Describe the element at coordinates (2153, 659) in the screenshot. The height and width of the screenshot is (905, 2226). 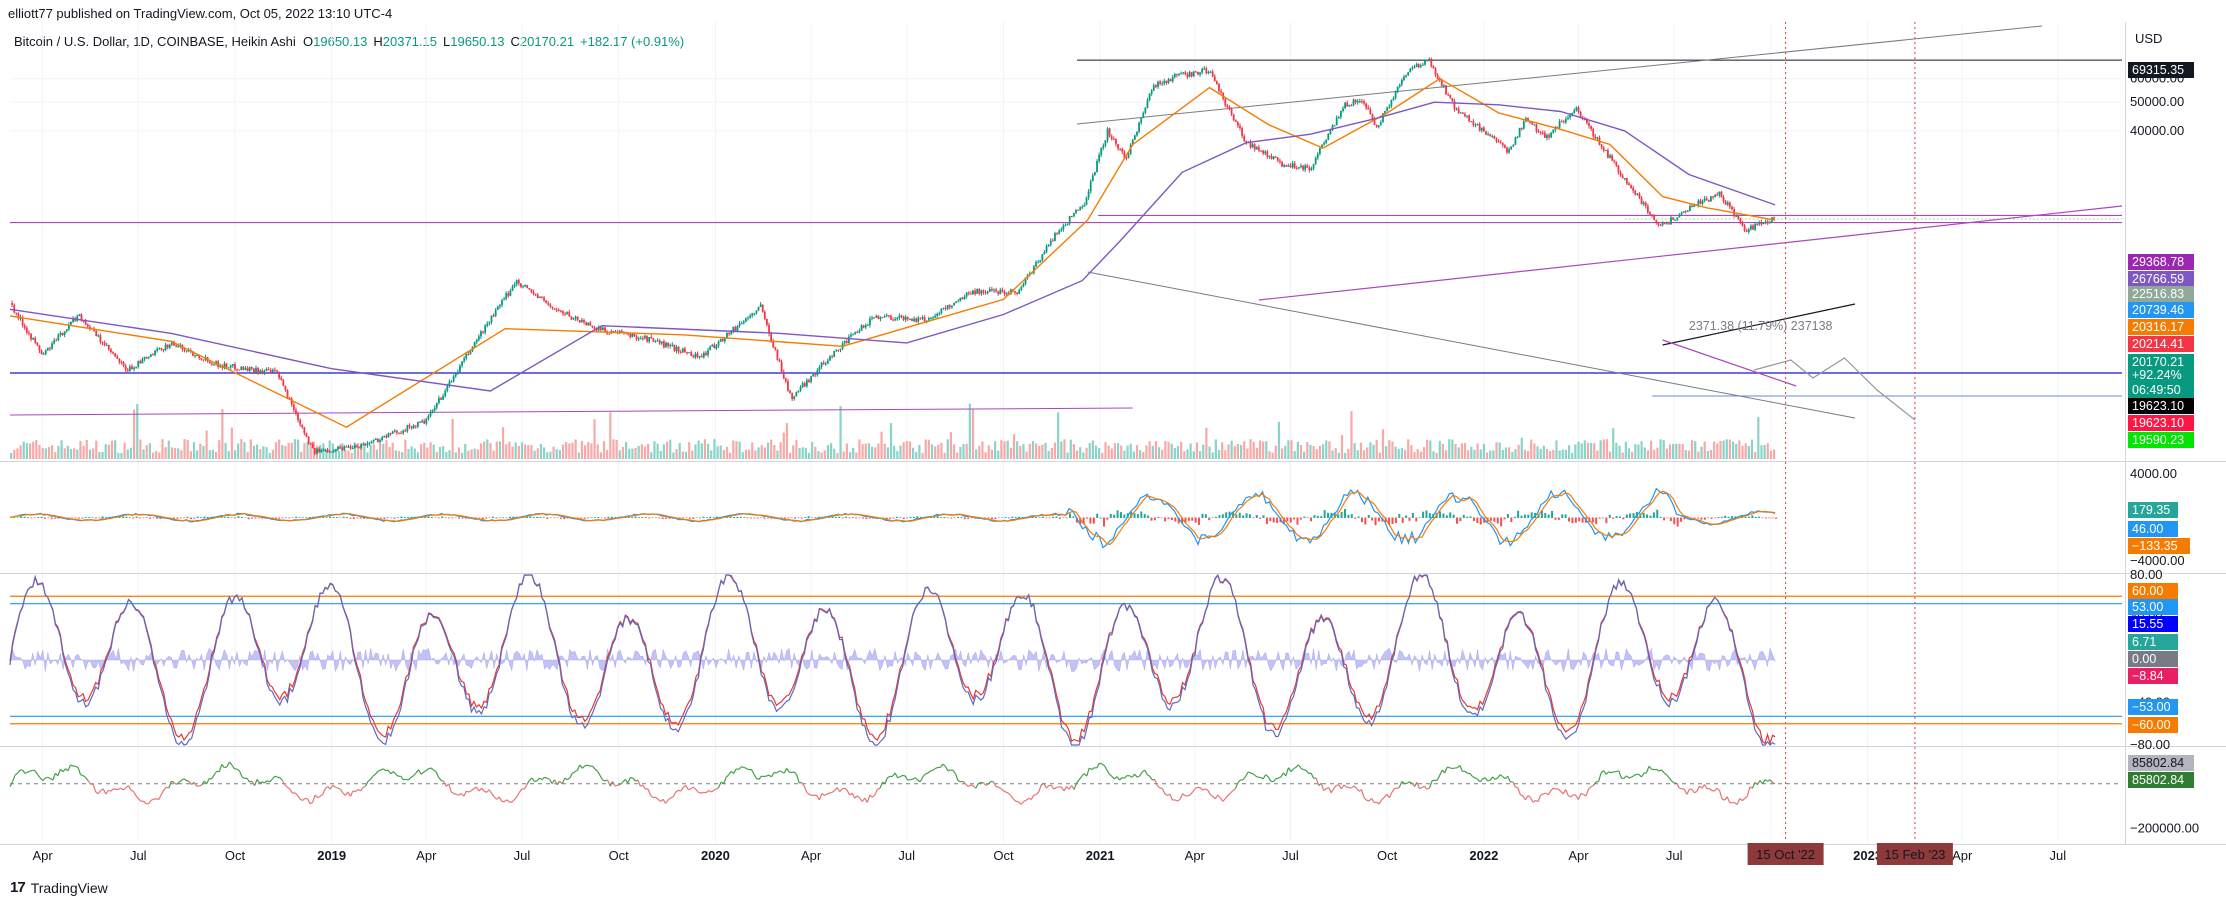
I see `osc-label-box` at that location.